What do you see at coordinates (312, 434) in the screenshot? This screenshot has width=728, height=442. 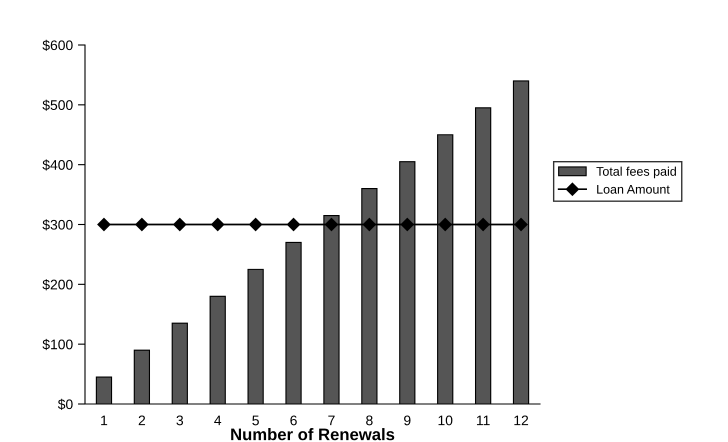 I see `x-axis-title: Number of Renewals` at bounding box center [312, 434].